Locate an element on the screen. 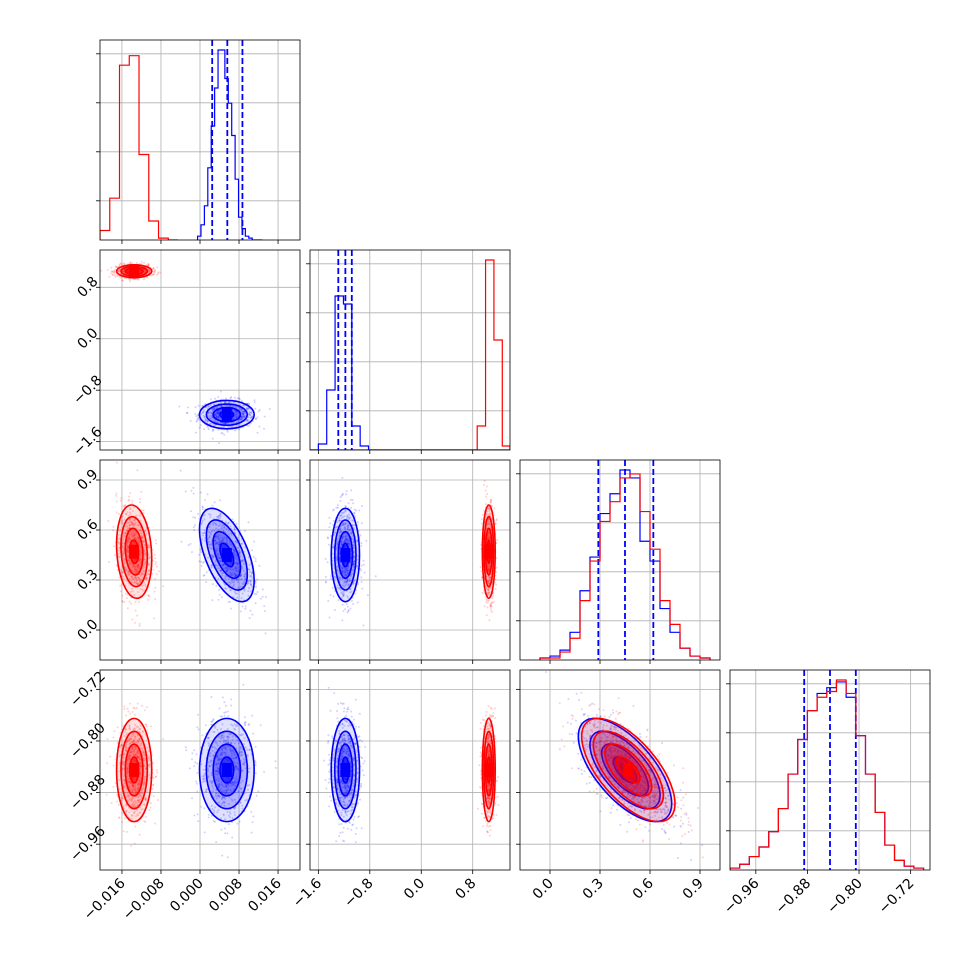 The width and height of the screenshot is (970, 970). panel-content is located at coordinates (181, 140).